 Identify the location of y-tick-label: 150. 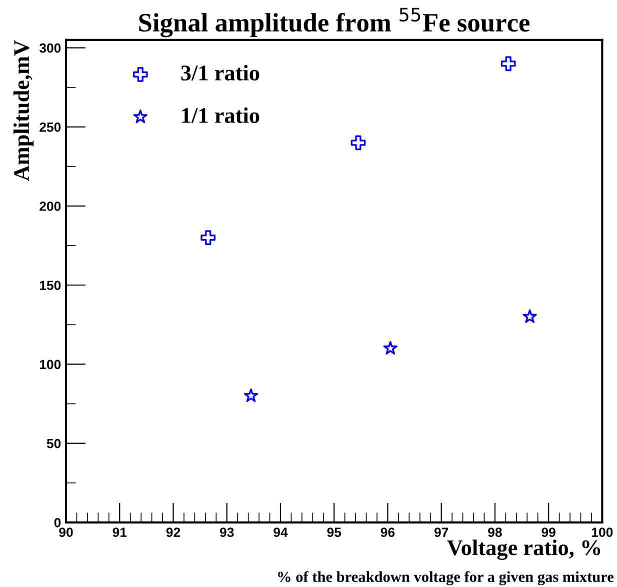
(50, 285).